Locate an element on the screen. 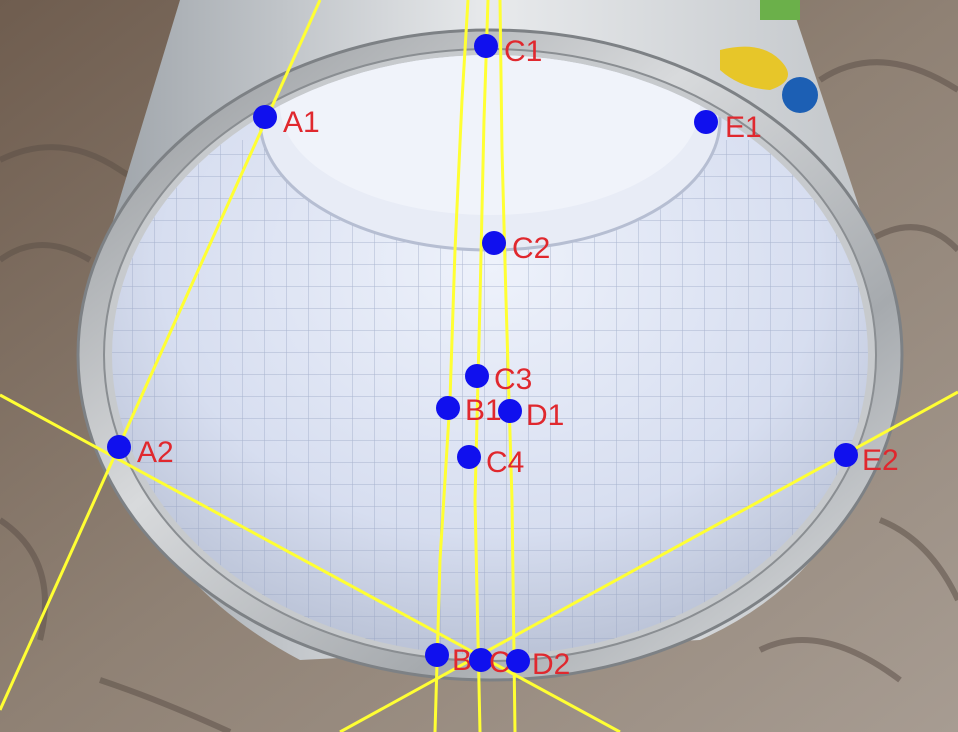 The height and width of the screenshot is (732, 958). point-C4-marker is located at coordinates (469, 457).